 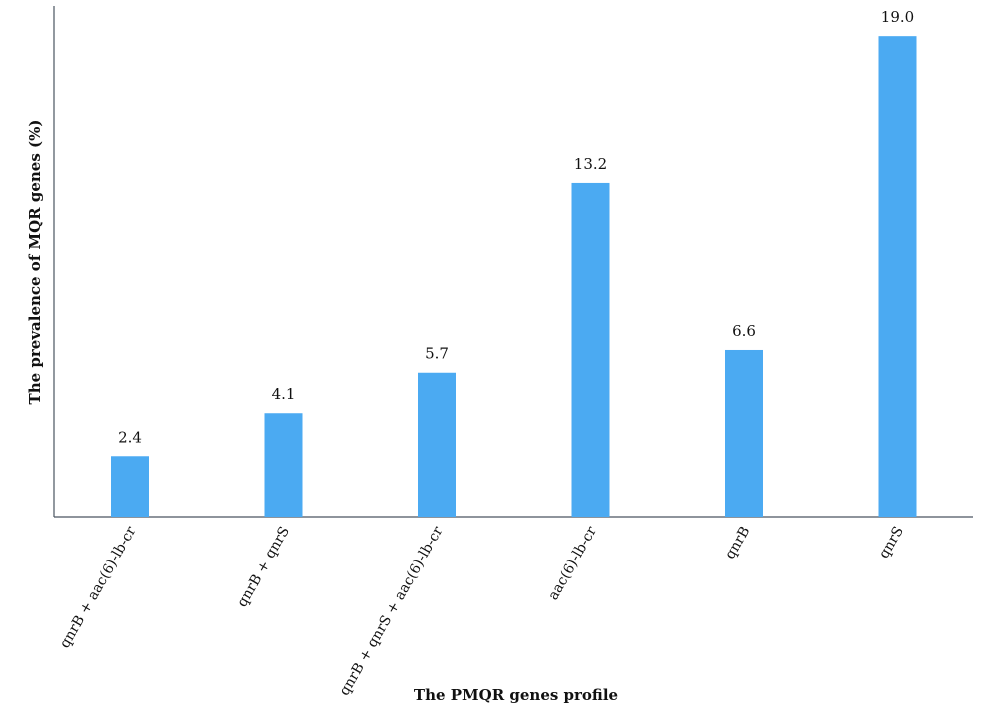 I want to click on x-tick-label-5: qnrB, so click(x=737, y=543).